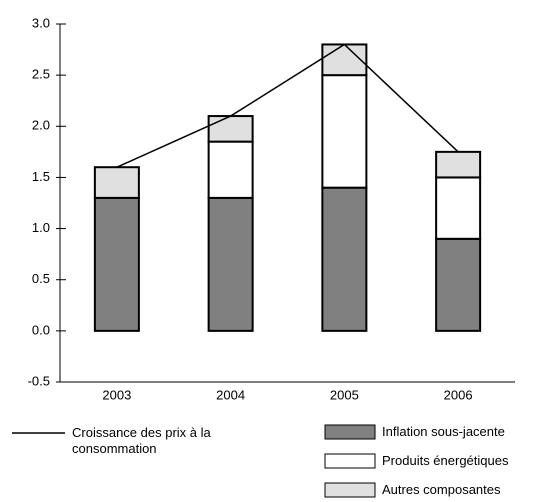 The height and width of the screenshot is (502, 545). Describe the element at coordinates (41, 329) in the screenshot. I see `y-tick-label: 0.0` at that location.